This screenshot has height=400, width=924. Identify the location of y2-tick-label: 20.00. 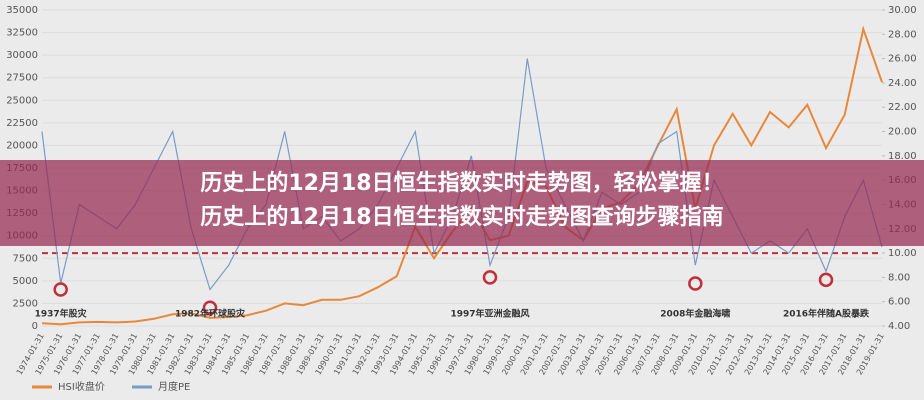
(902, 132).